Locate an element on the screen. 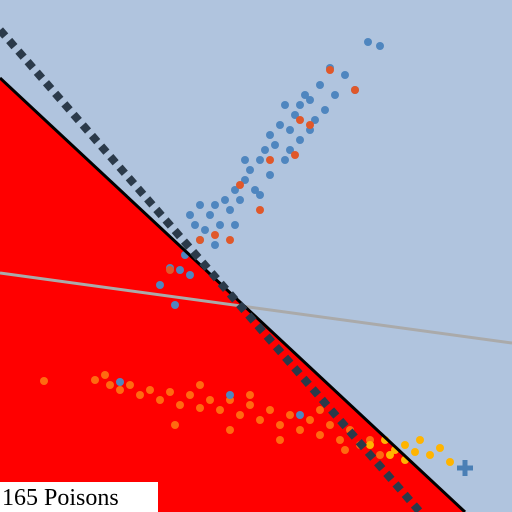 Image resolution: width=512 pixels, height=512 pixels. target-marker is located at coordinates (465, 468).